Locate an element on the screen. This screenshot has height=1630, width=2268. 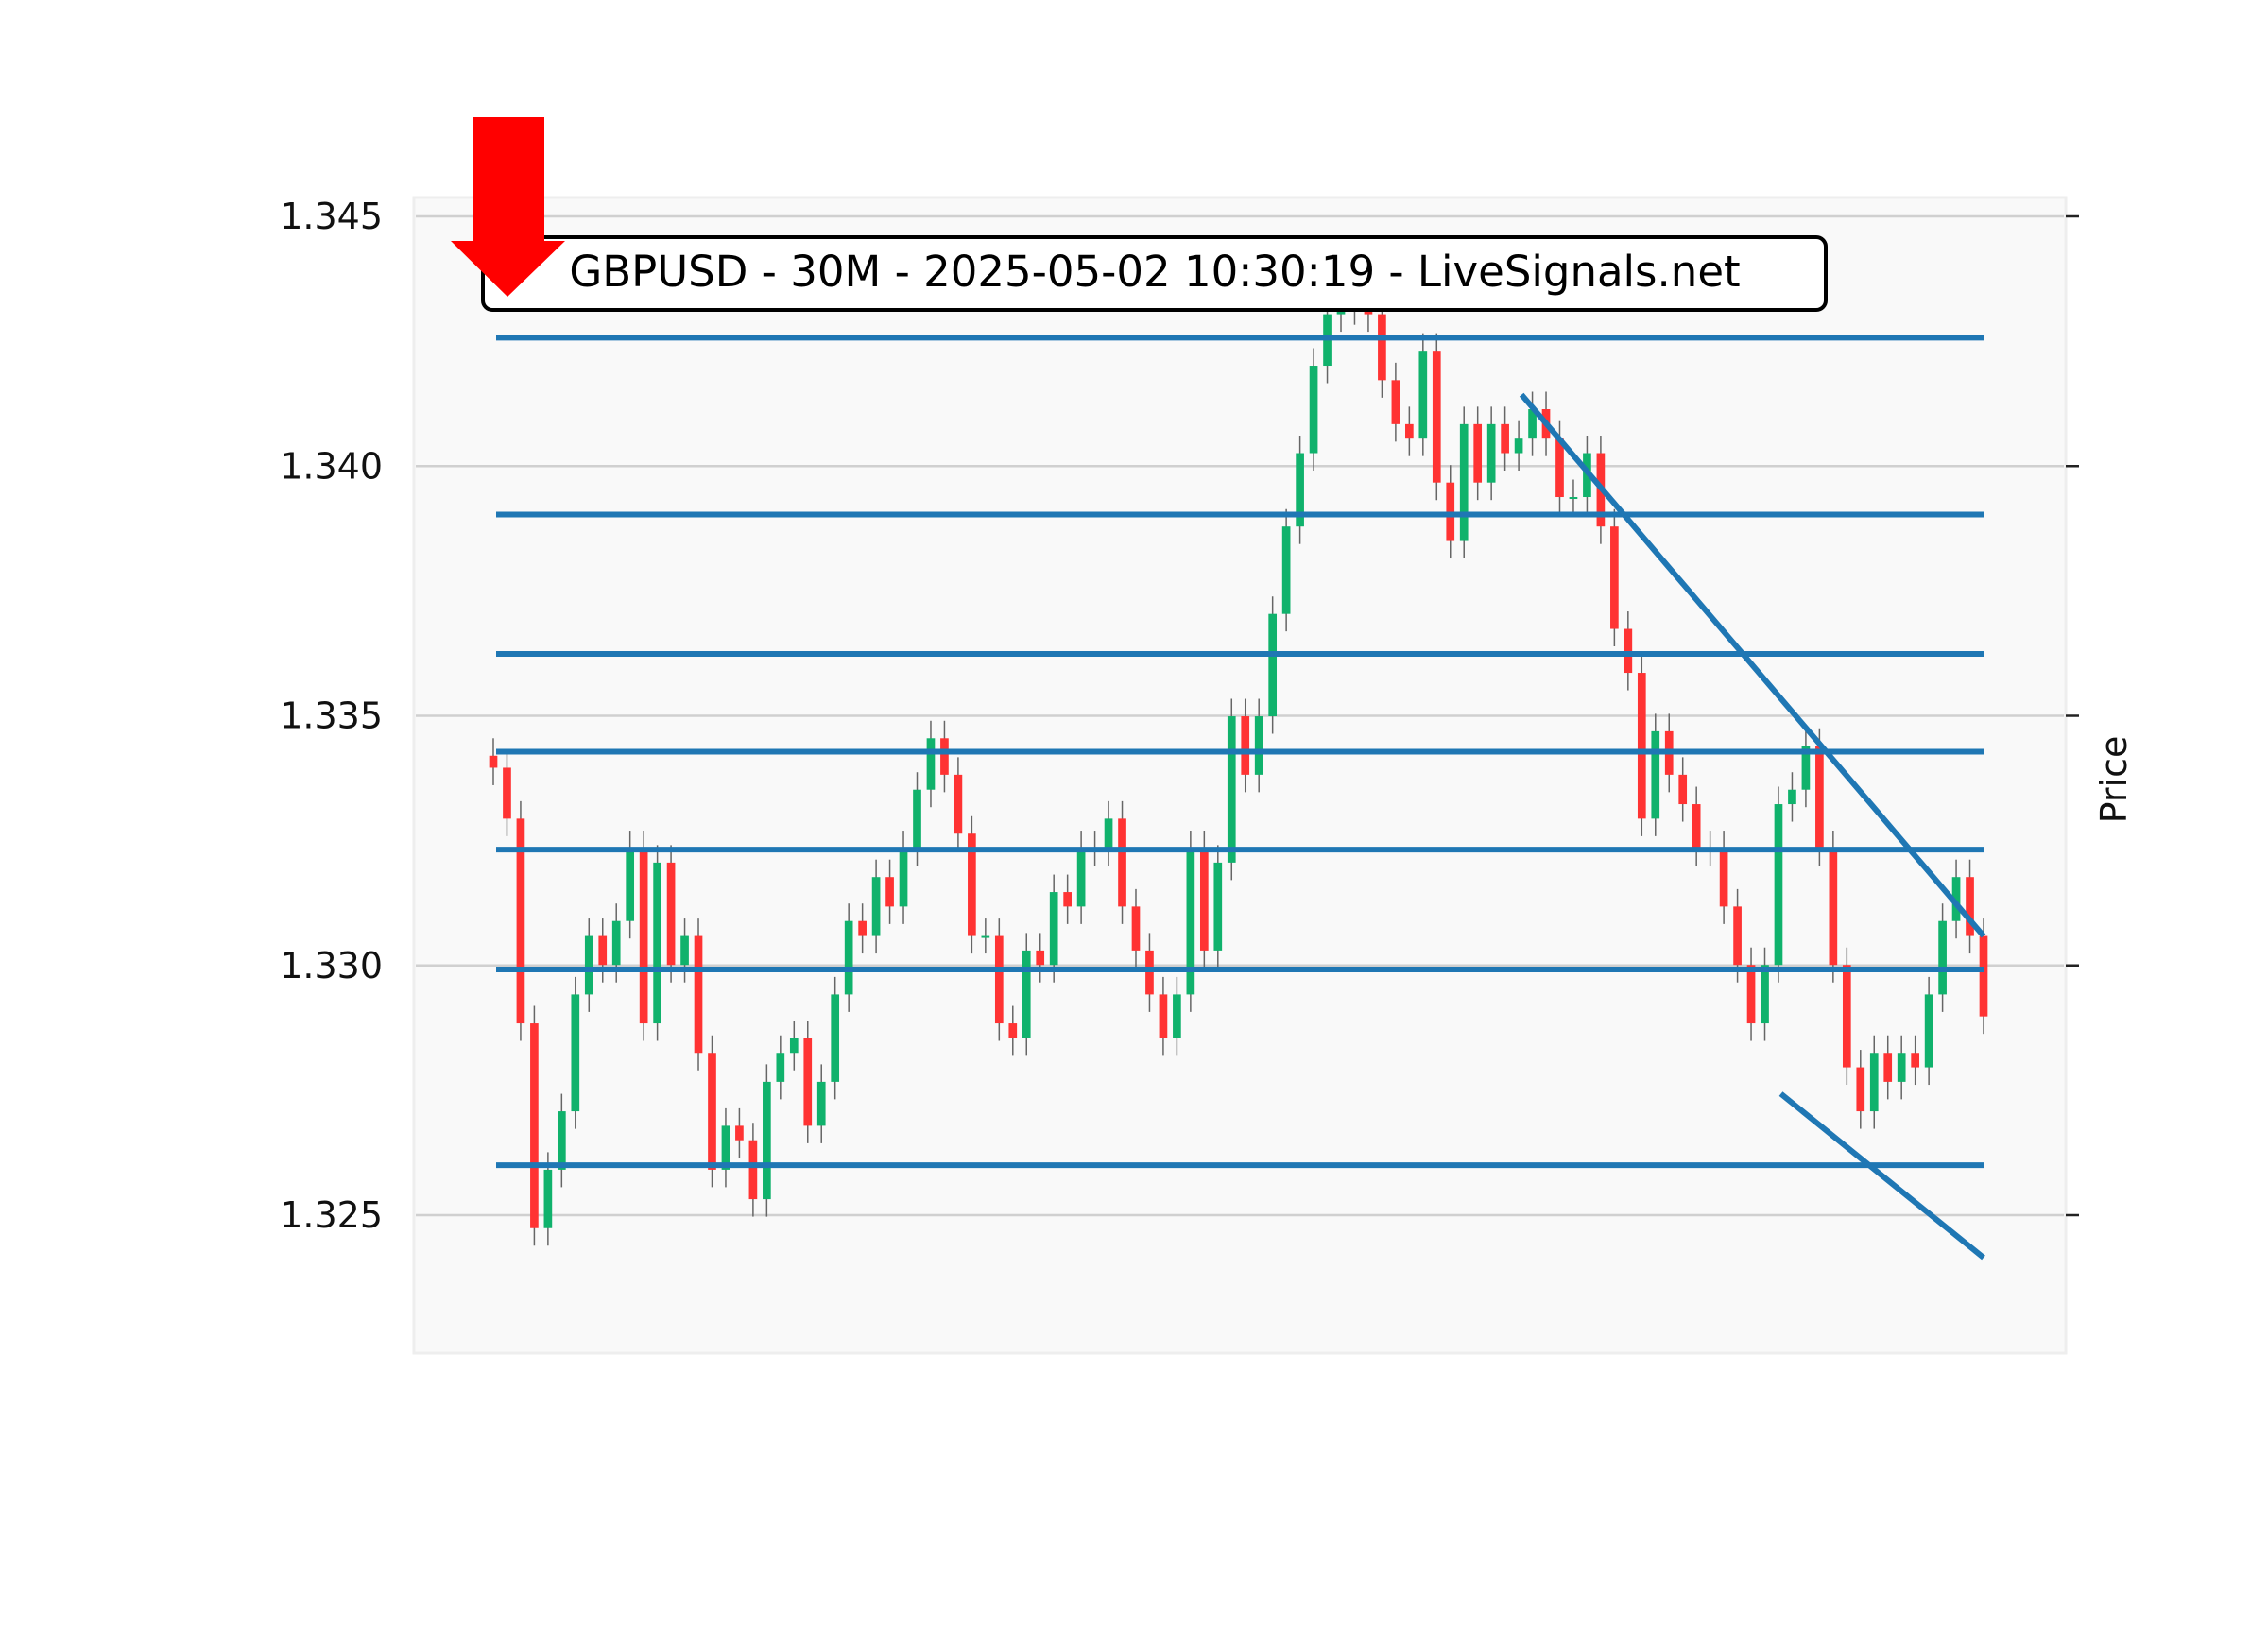
trend-lines is located at coordinates (1752, 827).